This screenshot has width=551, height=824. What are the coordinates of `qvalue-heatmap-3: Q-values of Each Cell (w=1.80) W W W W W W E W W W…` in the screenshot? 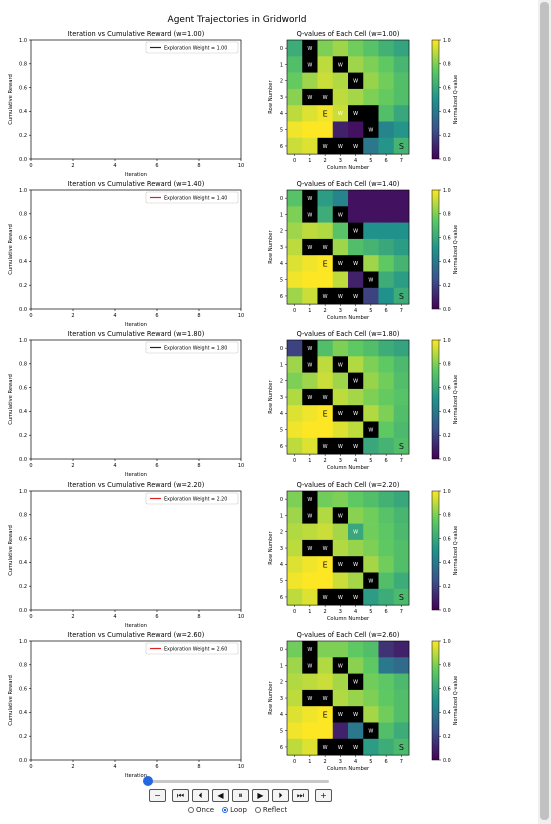 It's located at (363, 400).